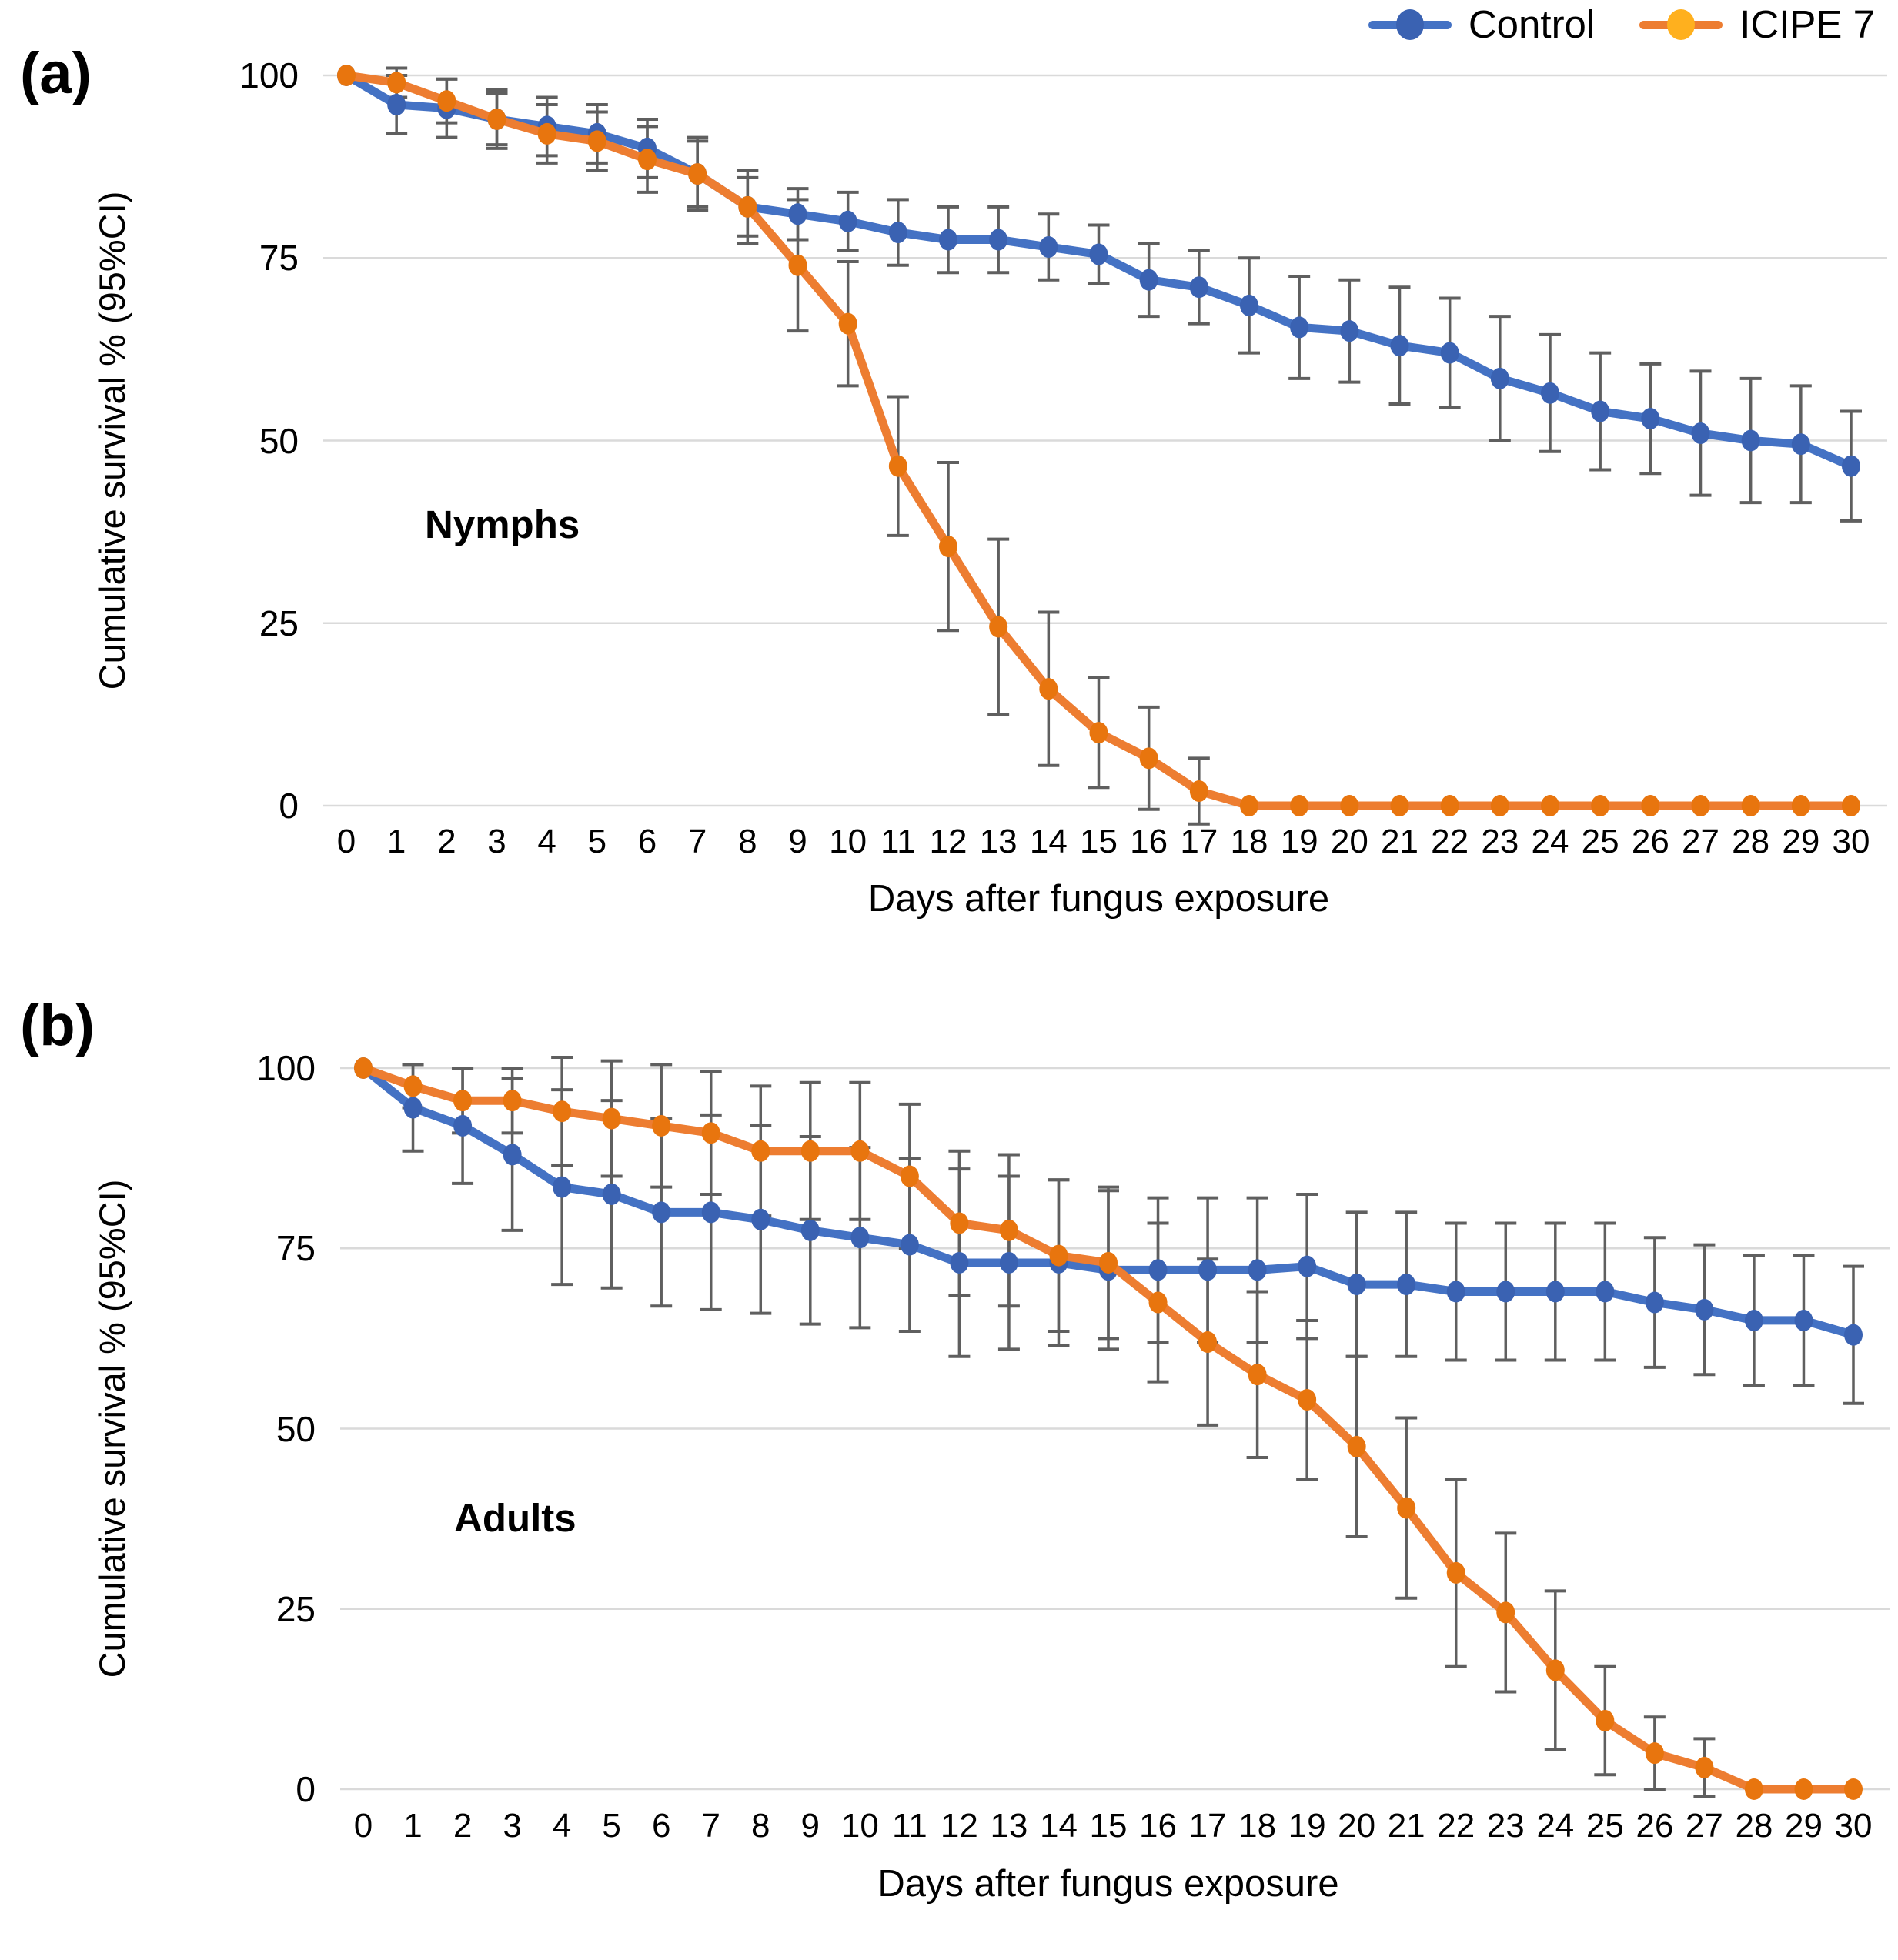 This screenshot has height=1960, width=1898. I want to click on x-tick-label: 16, so click(1149, 841).